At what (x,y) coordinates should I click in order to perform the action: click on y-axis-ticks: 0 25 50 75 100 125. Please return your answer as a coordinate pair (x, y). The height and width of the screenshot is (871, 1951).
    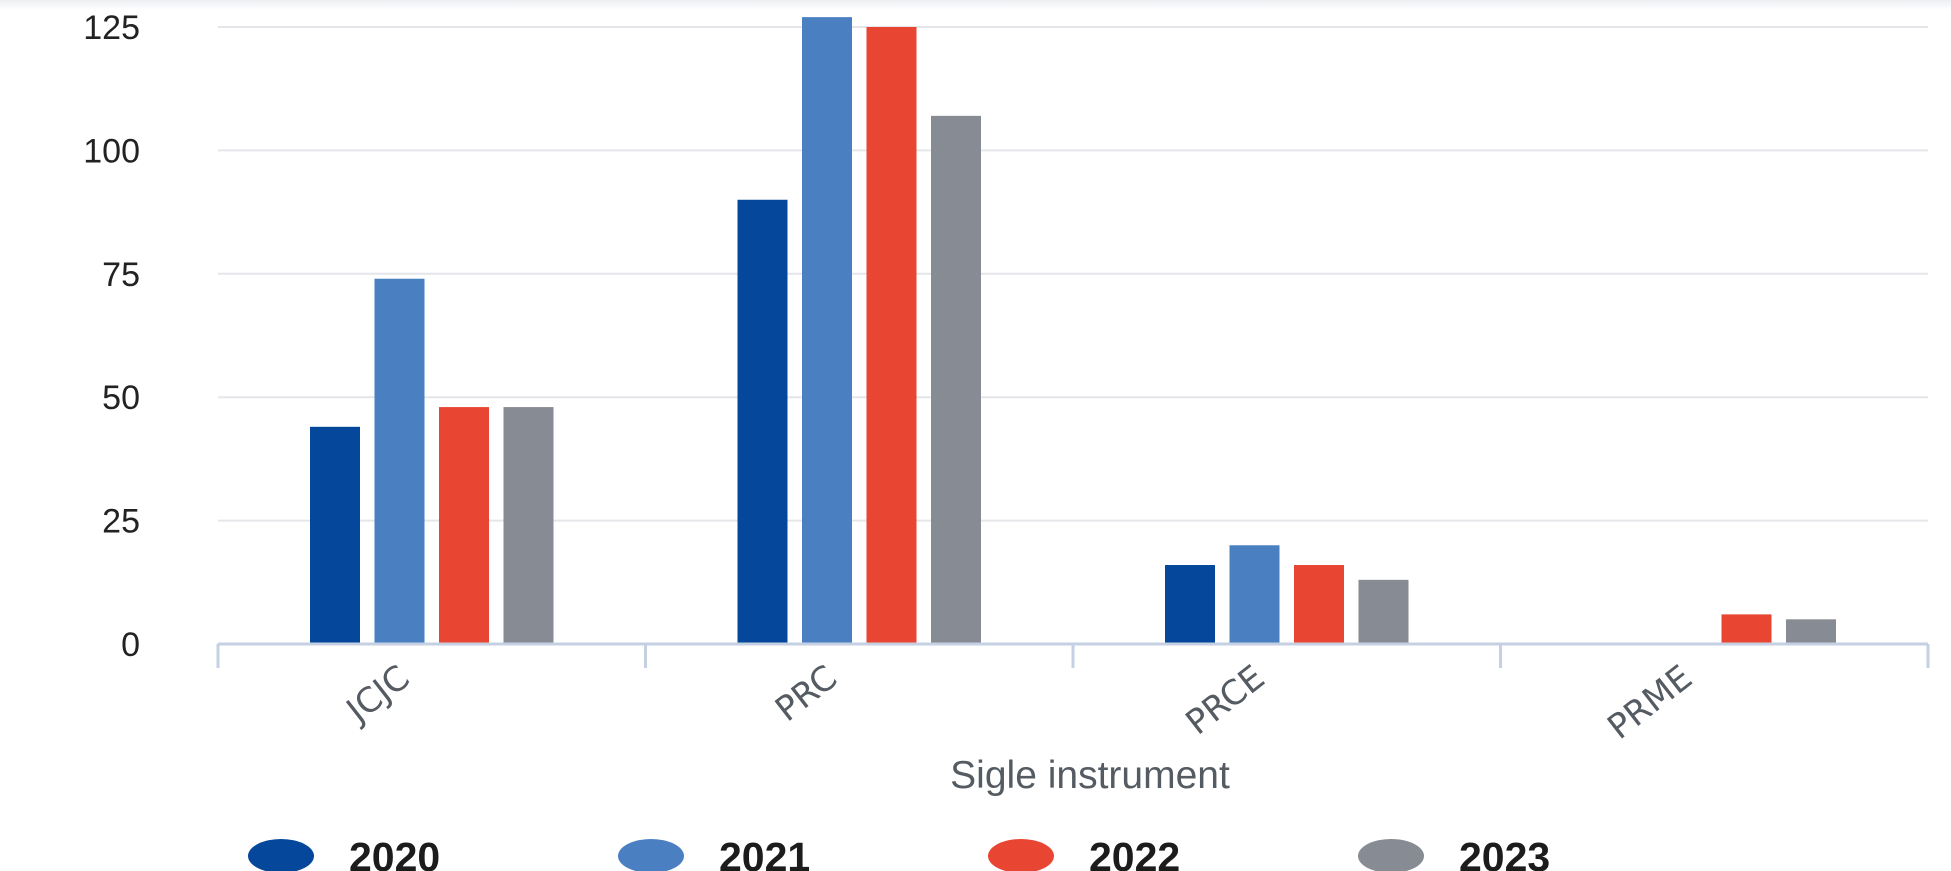
    Looking at the image, I should click on (111, 336).